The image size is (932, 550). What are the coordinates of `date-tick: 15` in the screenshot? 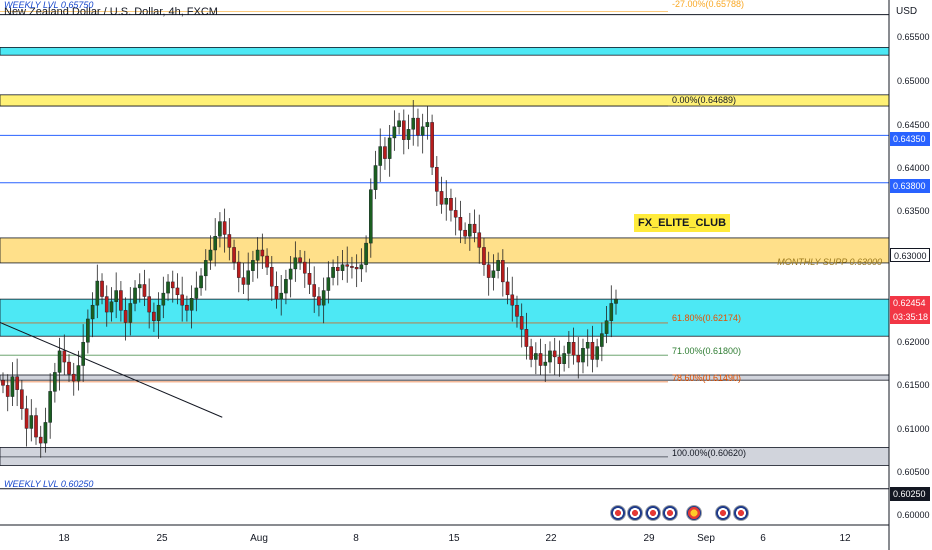 It's located at (454, 538).